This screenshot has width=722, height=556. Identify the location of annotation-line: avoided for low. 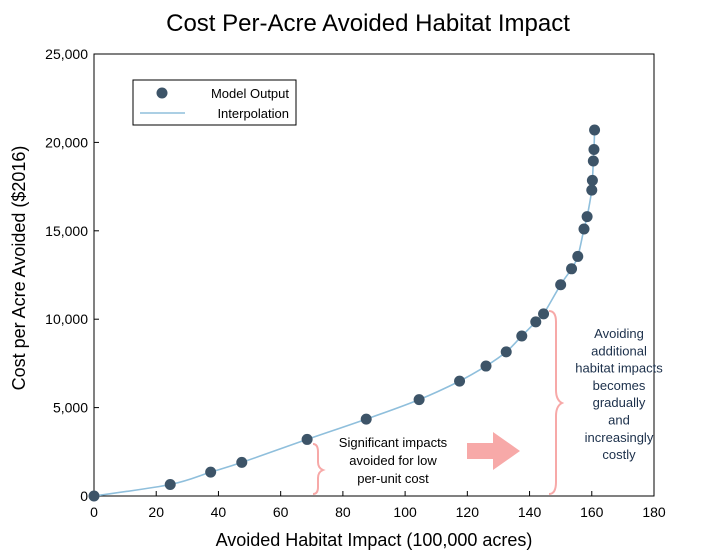
(393, 460).